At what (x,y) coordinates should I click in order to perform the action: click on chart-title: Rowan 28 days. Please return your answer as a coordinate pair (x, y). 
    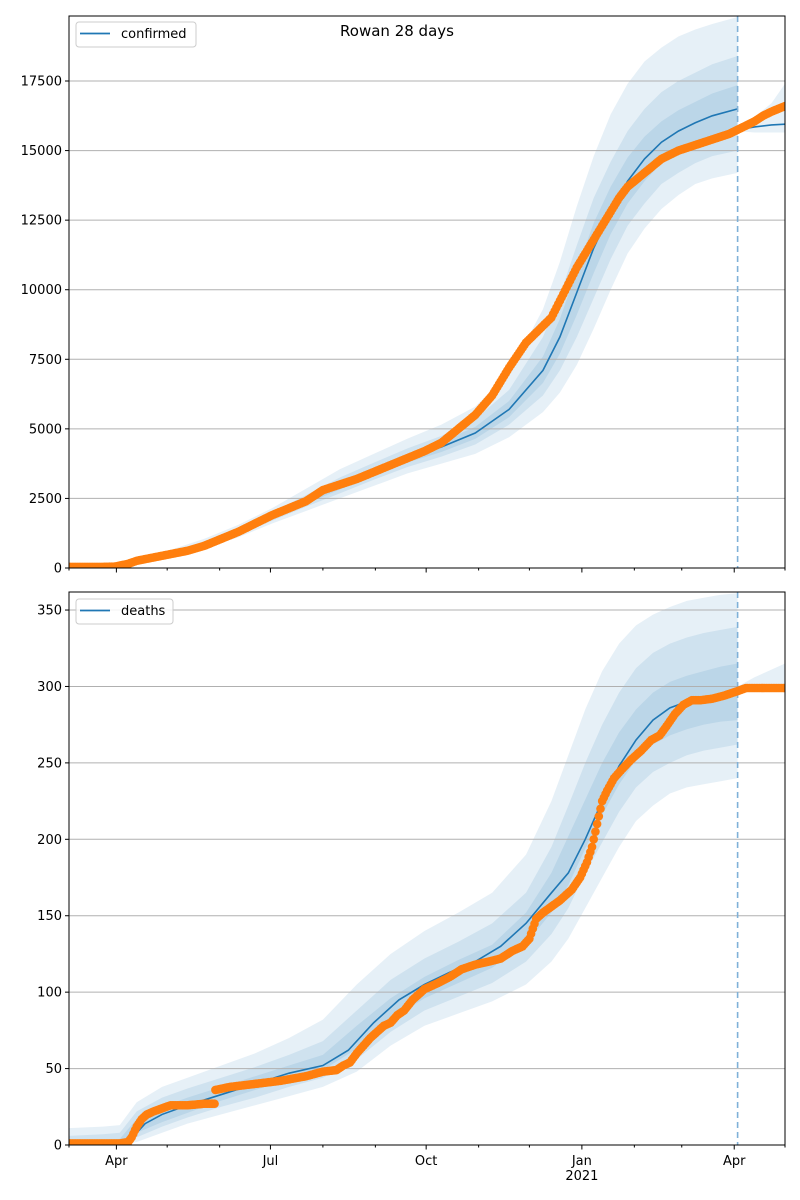
    Looking at the image, I should click on (397, 31).